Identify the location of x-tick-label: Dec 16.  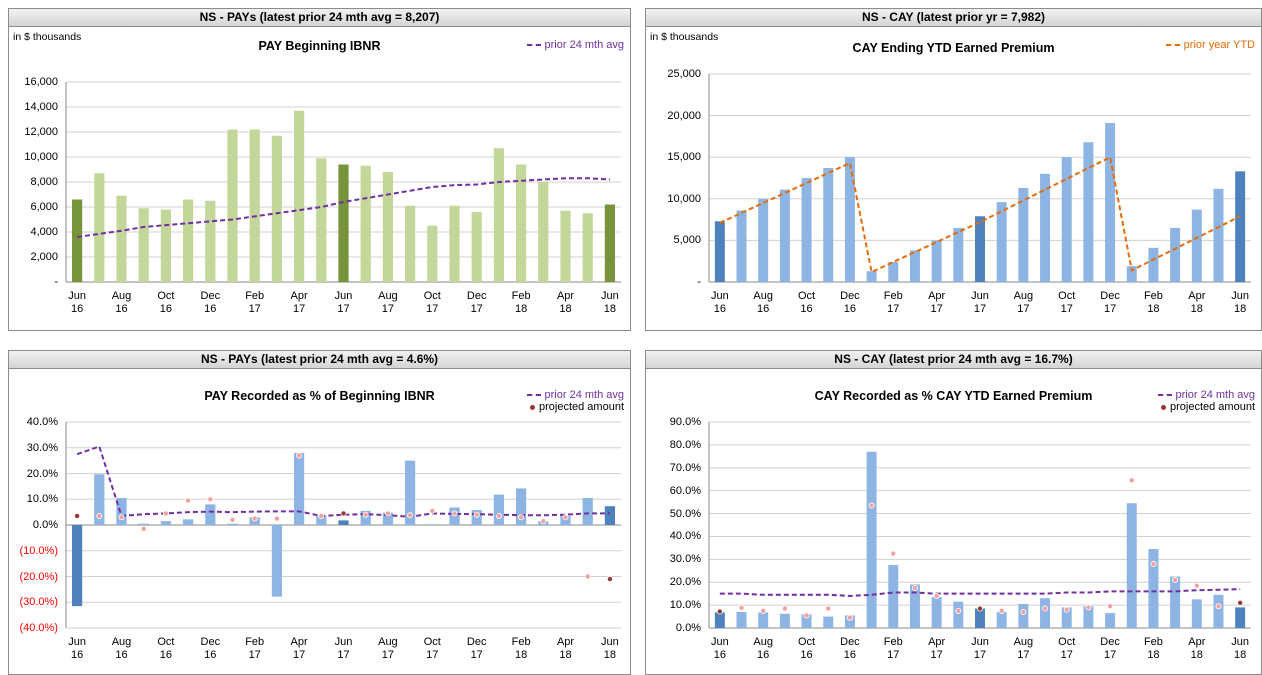
(210, 648).